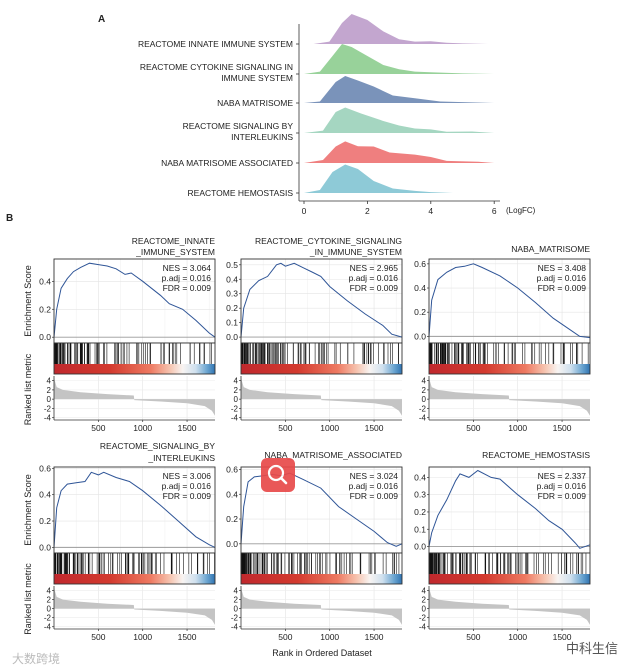  Describe the element at coordinates (175, 252) in the screenshot. I see `gsea-title: _IMMUNE_SYSTEM` at that location.